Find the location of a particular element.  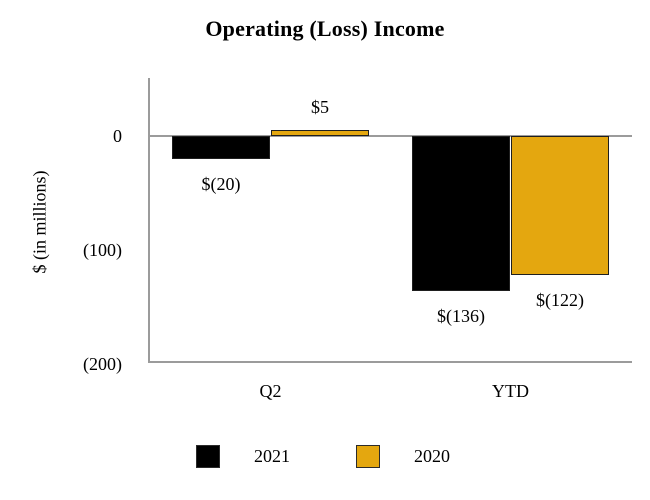

x-category-label: Q2 is located at coordinates (270, 391).